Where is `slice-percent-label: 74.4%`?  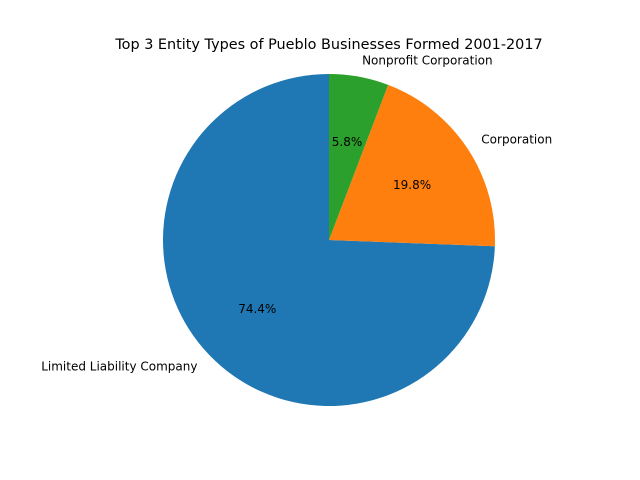
slice-percent-label: 74.4% is located at coordinates (257, 309).